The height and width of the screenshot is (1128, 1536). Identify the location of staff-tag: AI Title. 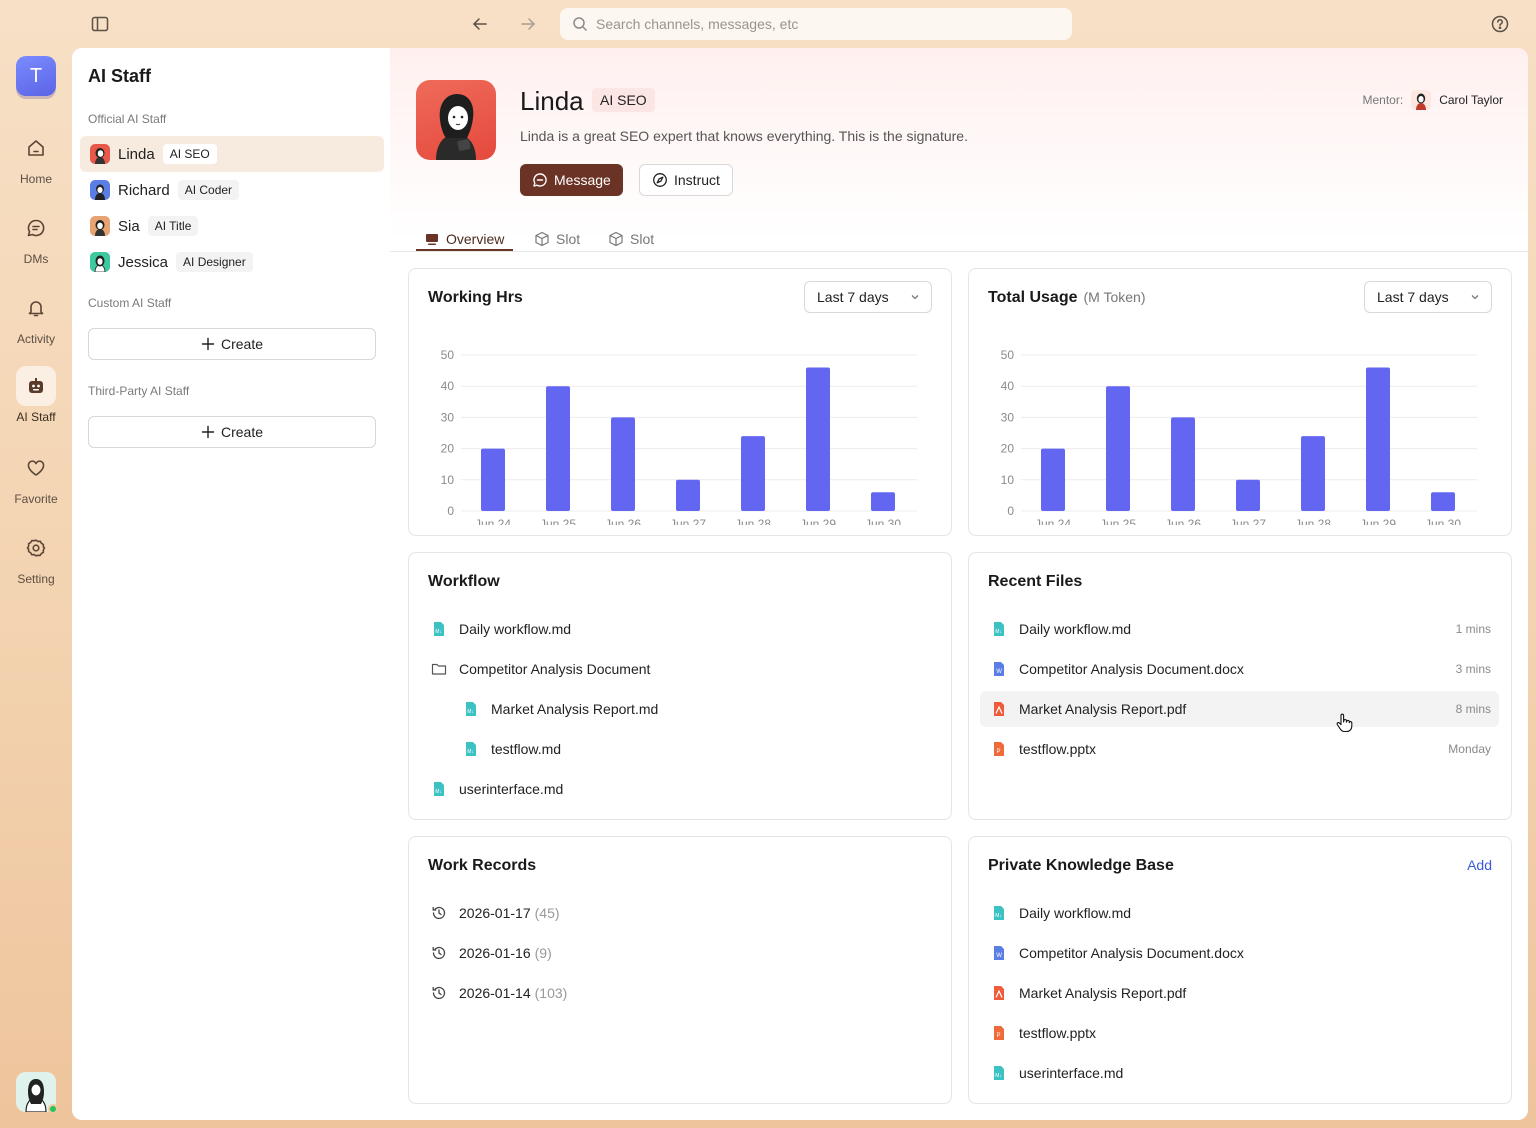
(173, 226).